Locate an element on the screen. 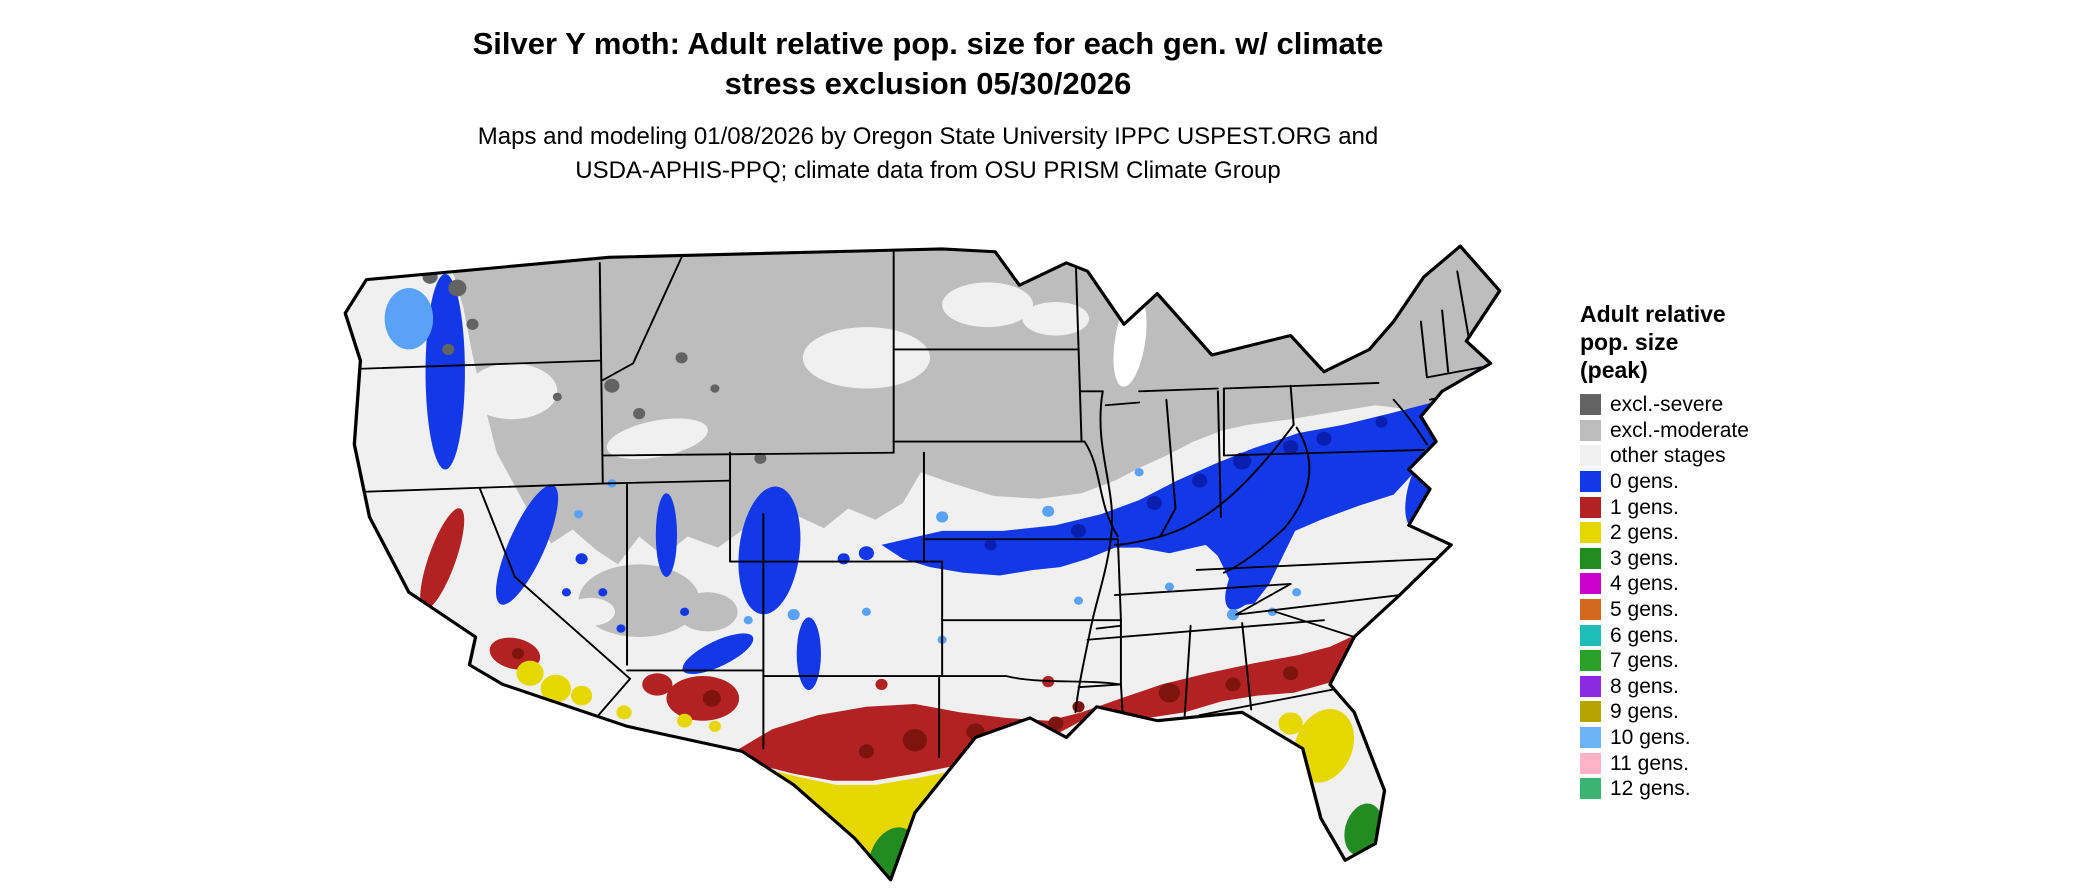 The height and width of the screenshot is (892, 2100). legend-item: excl.-moderate is located at coordinates (1695, 431).